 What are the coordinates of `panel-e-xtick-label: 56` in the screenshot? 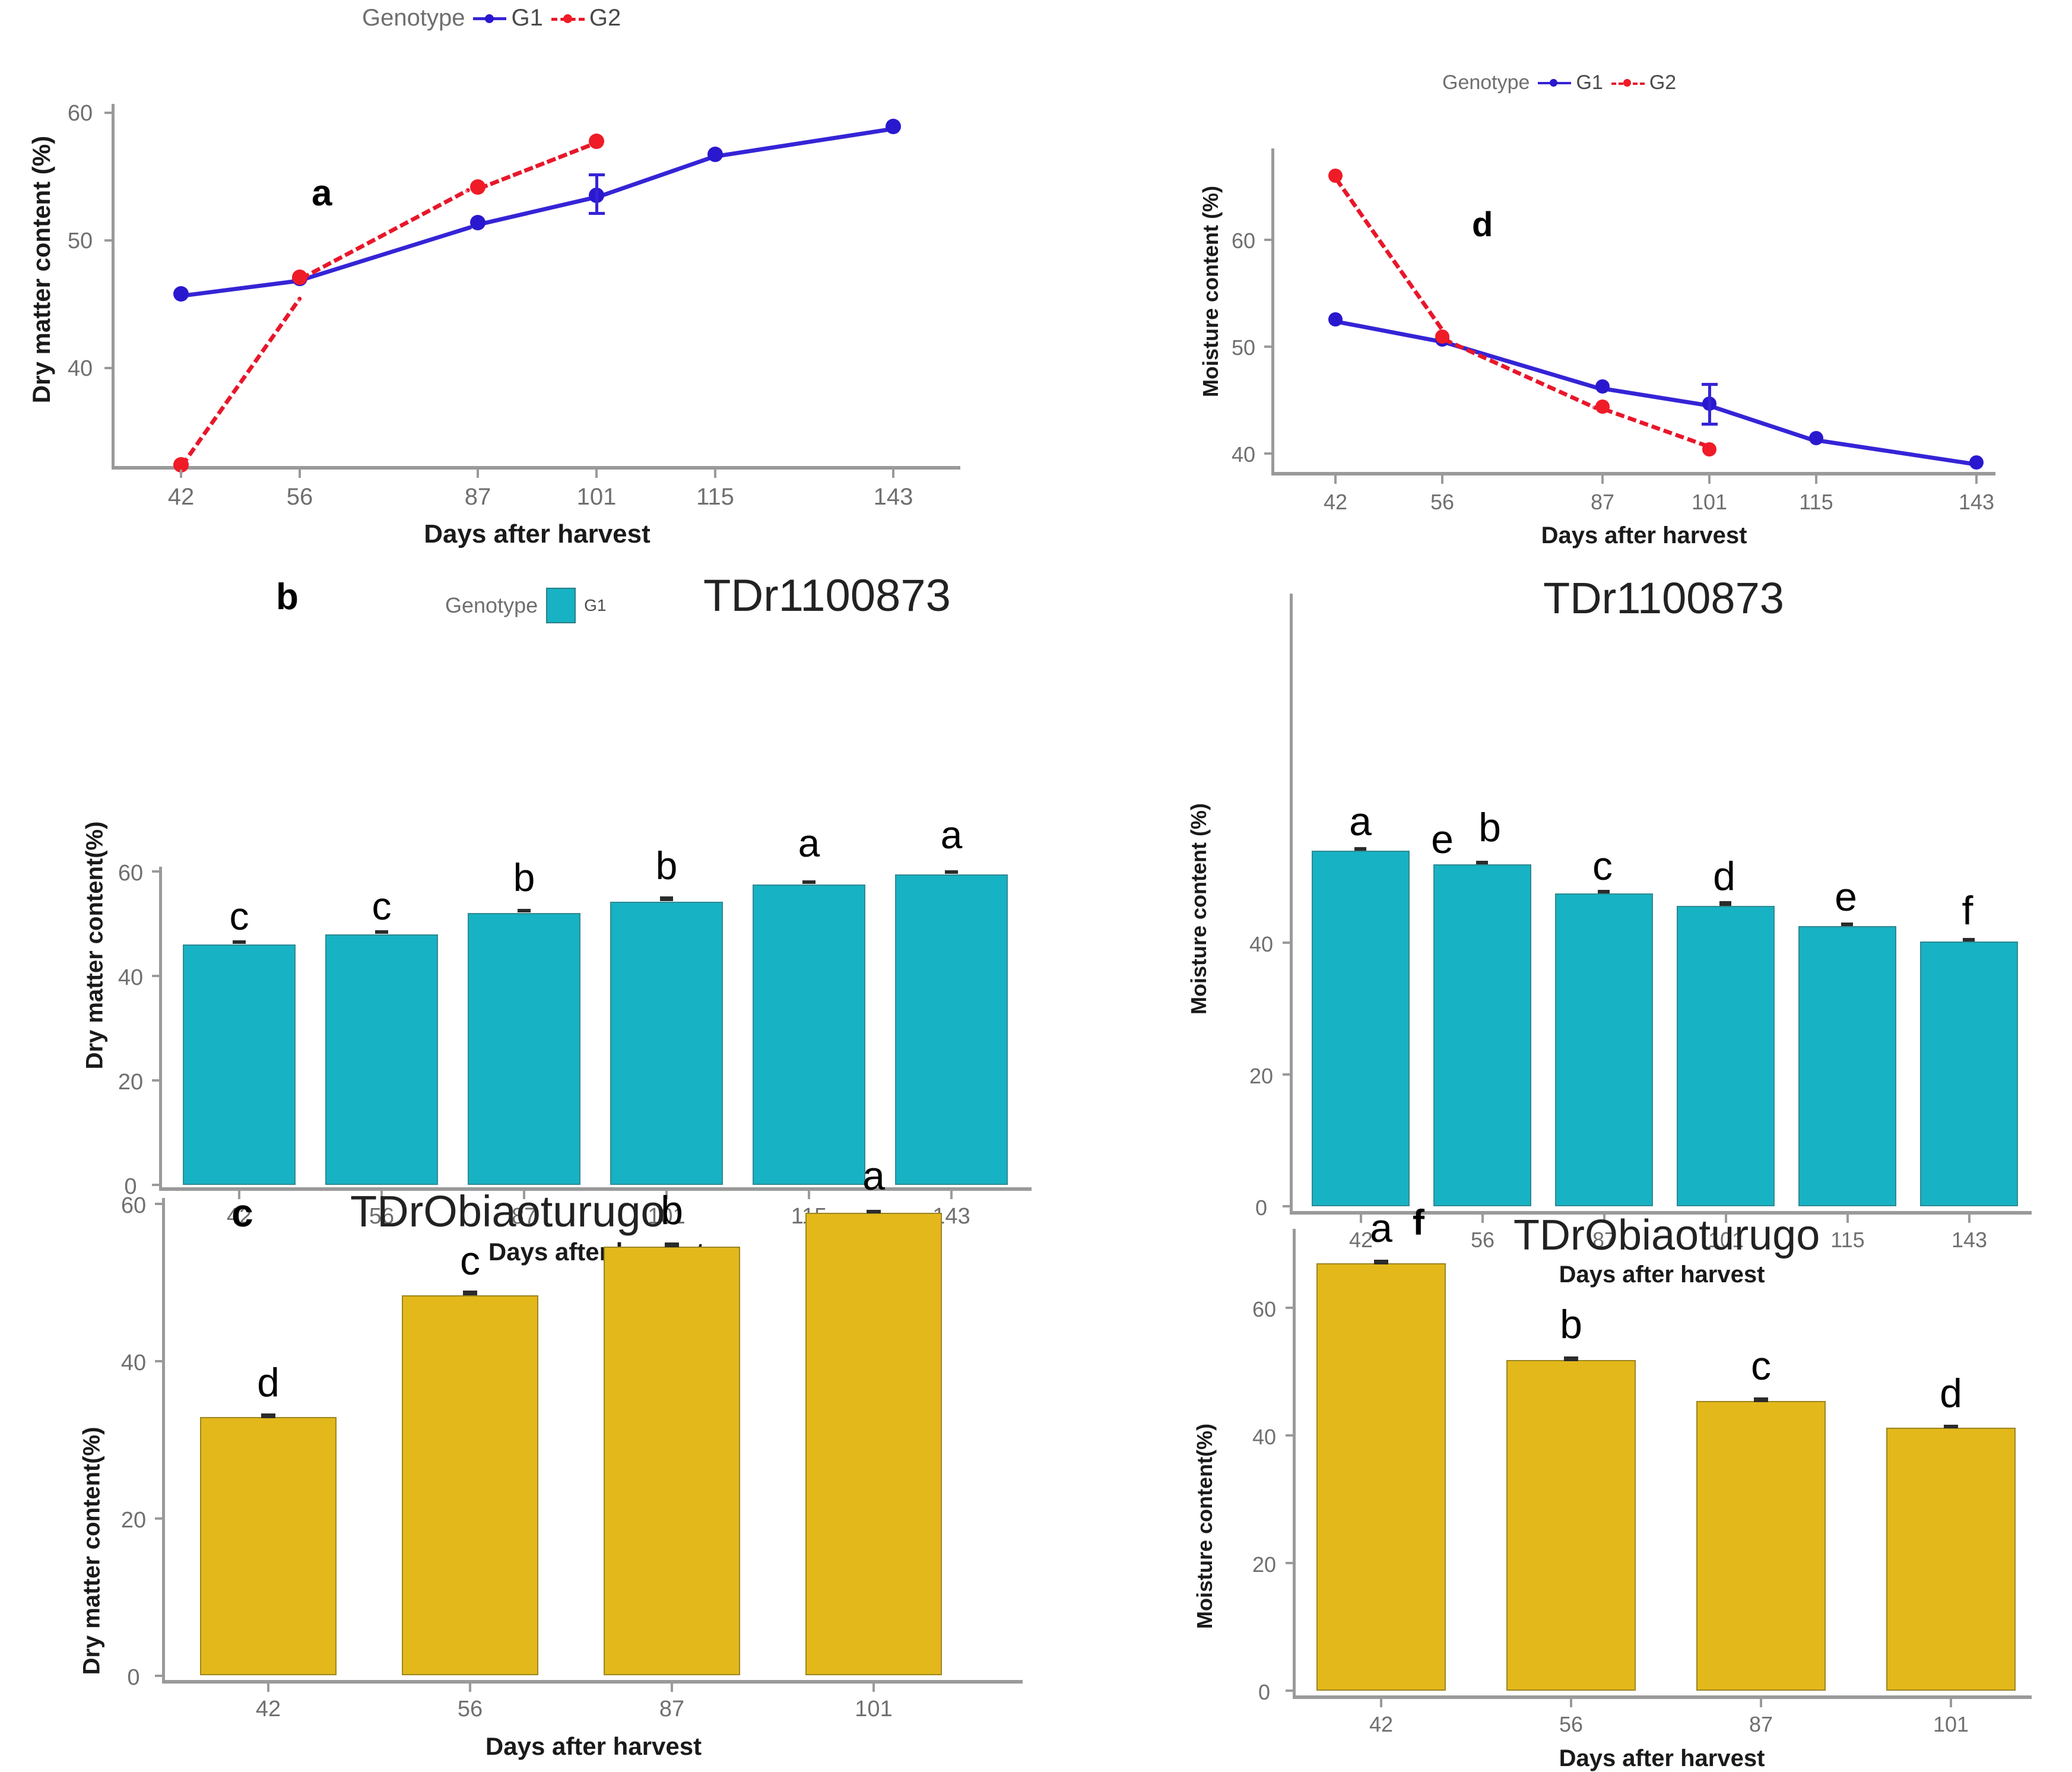 It's located at (1482, 1240).